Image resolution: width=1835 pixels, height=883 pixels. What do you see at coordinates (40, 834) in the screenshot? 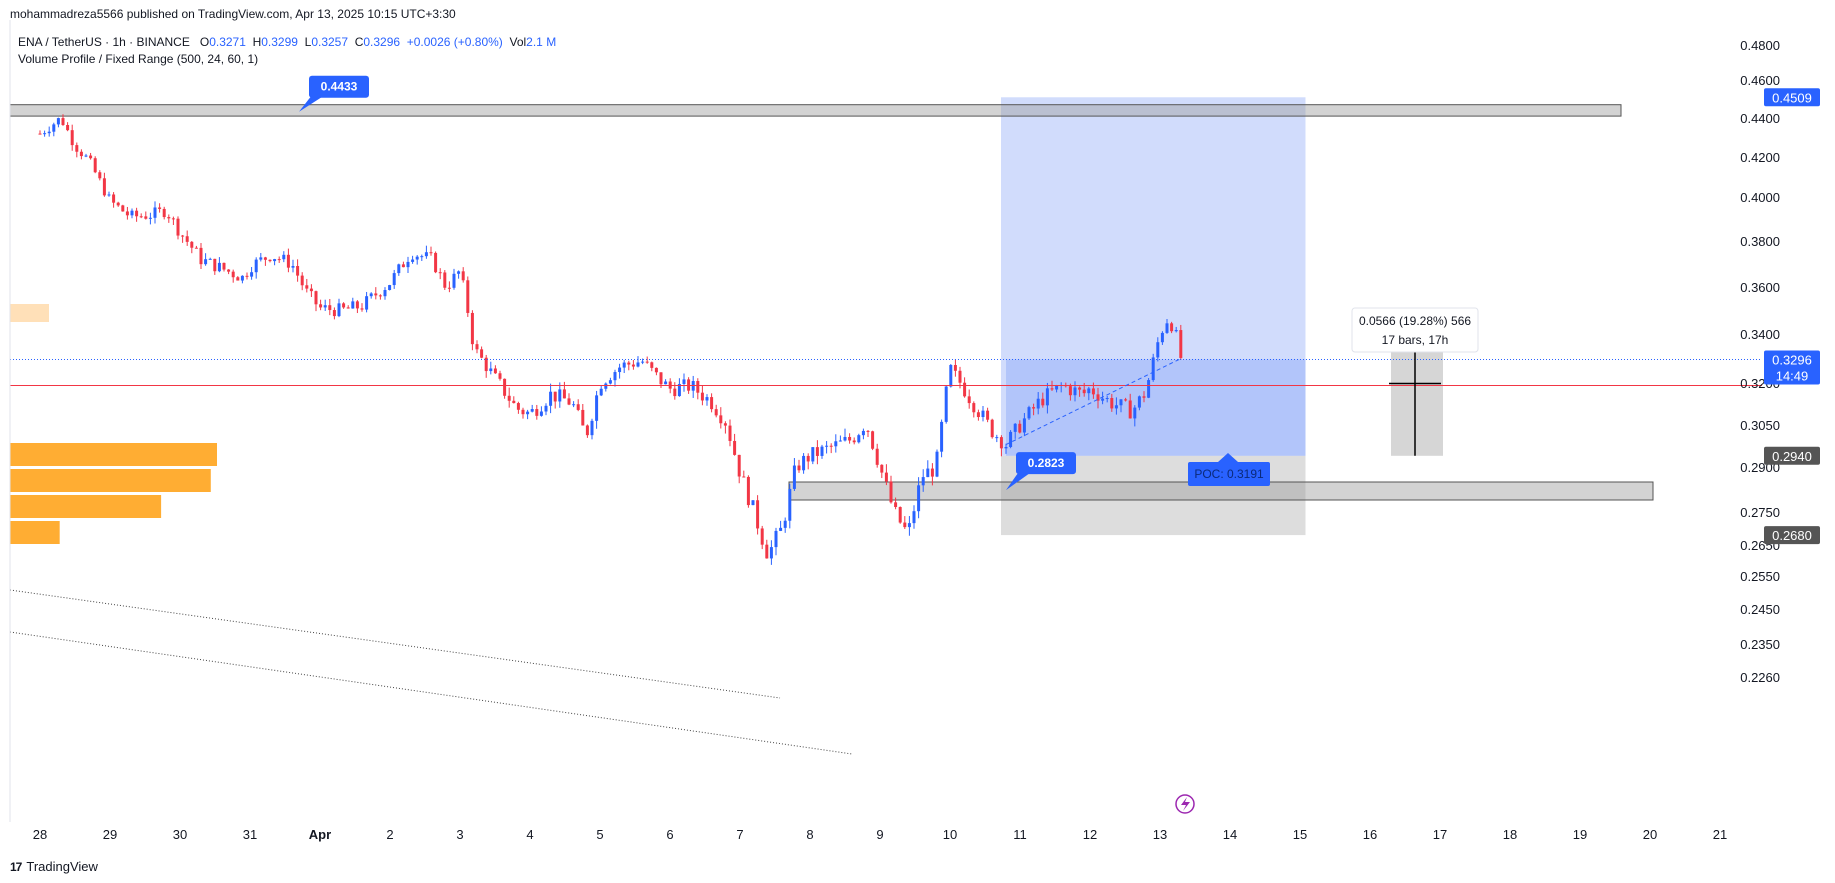
I see `x-tick-label: 28` at bounding box center [40, 834].